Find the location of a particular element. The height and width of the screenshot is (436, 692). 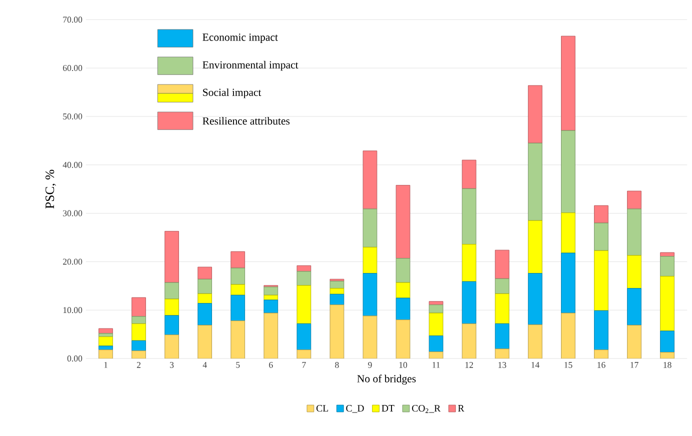

y-tick-label: 10.00 is located at coordinates (72, 310).